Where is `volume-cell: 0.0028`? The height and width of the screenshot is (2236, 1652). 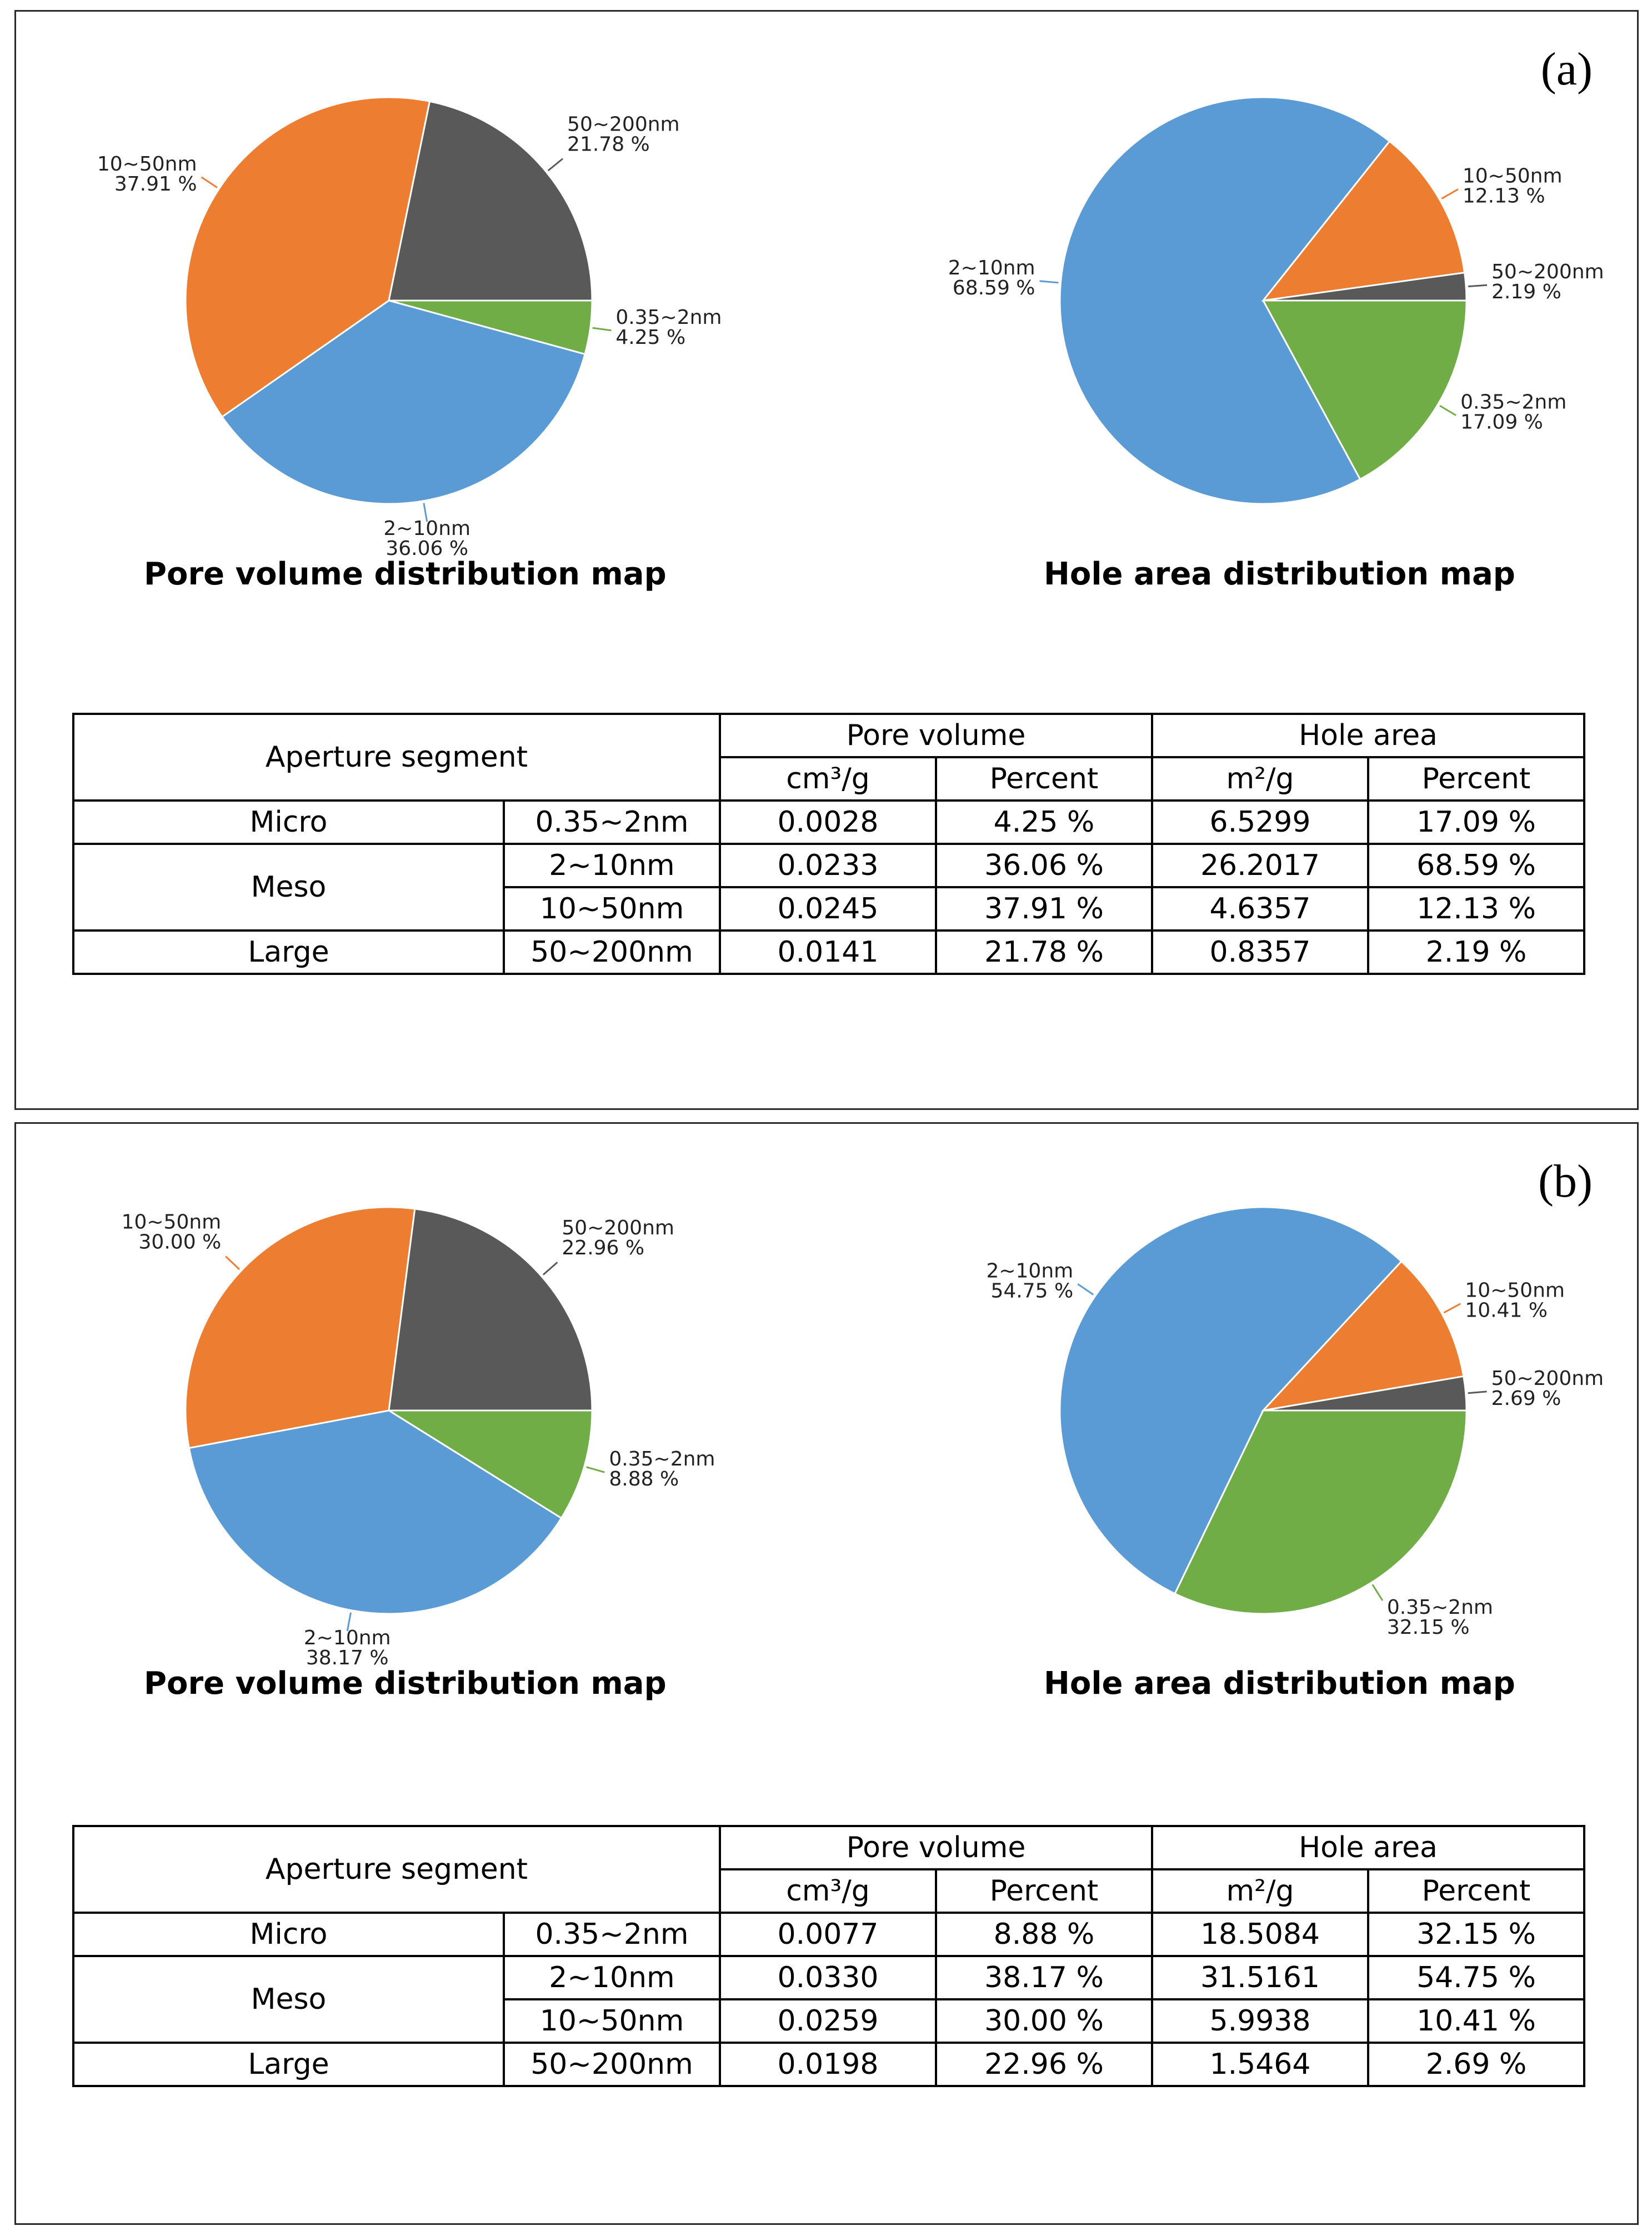
volume-cell: 0.0028 is located at coordinates (828, 822).